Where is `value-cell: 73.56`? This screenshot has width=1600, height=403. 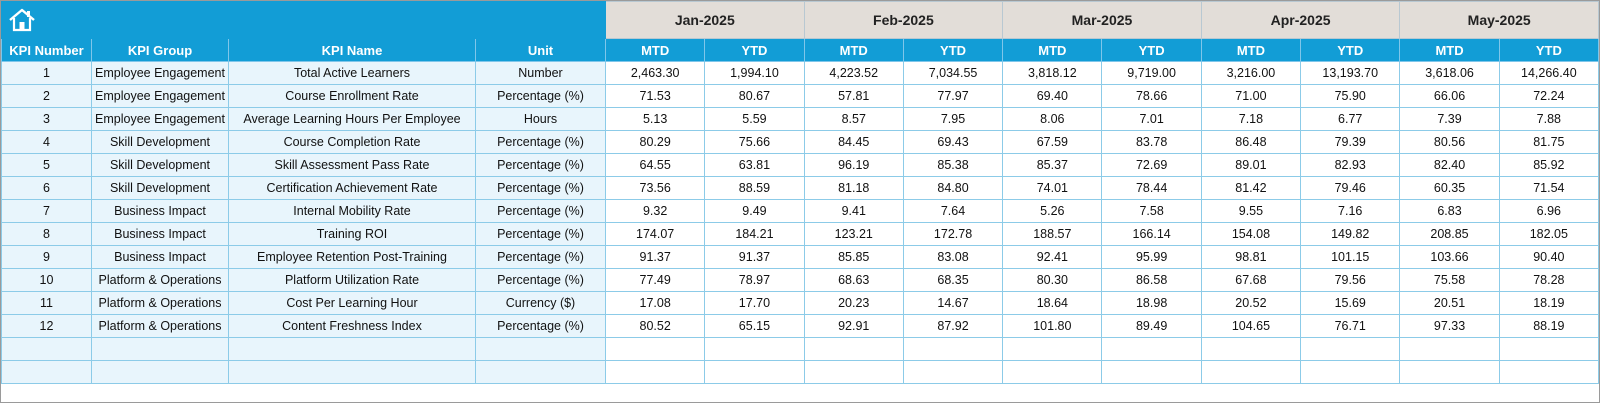 value-cell: 73.56 is located at coordinates (655, 188).